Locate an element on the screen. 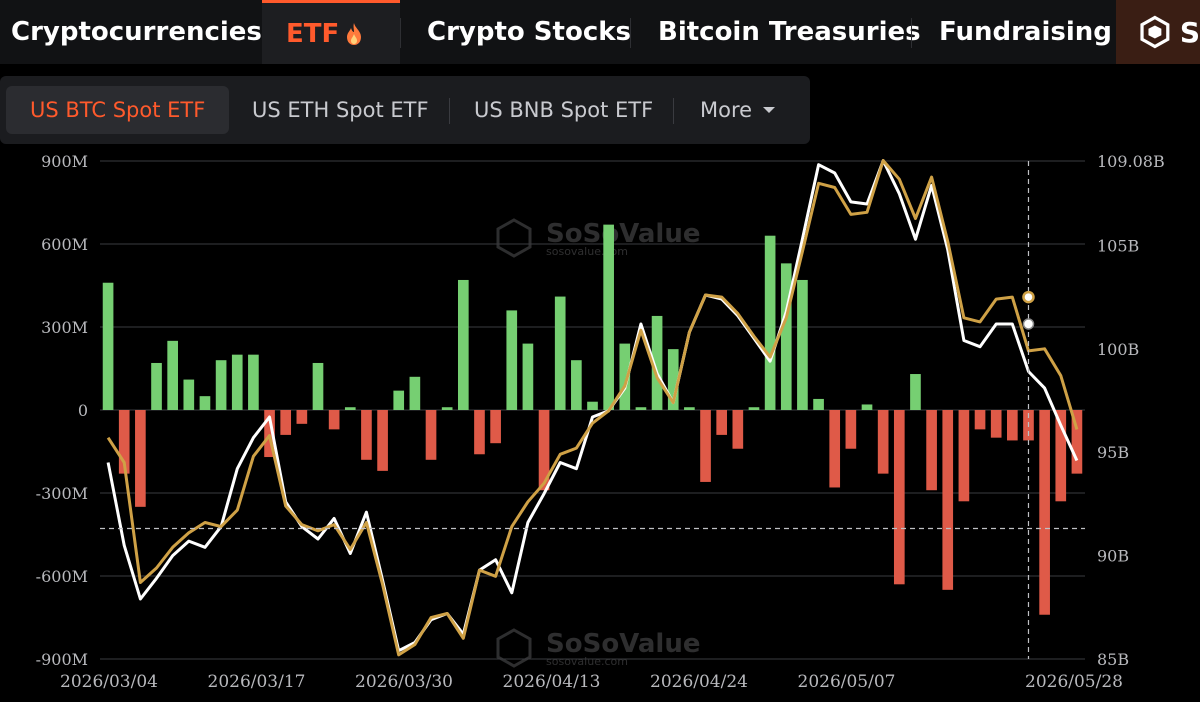 The image size is (1200, 702). left-tick-label: 300M is located at coordinates (64, 327).